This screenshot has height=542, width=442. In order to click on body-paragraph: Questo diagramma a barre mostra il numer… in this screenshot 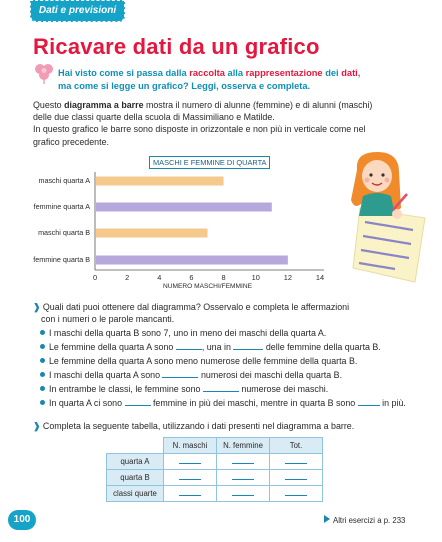, I will do `click(203, 123)`.